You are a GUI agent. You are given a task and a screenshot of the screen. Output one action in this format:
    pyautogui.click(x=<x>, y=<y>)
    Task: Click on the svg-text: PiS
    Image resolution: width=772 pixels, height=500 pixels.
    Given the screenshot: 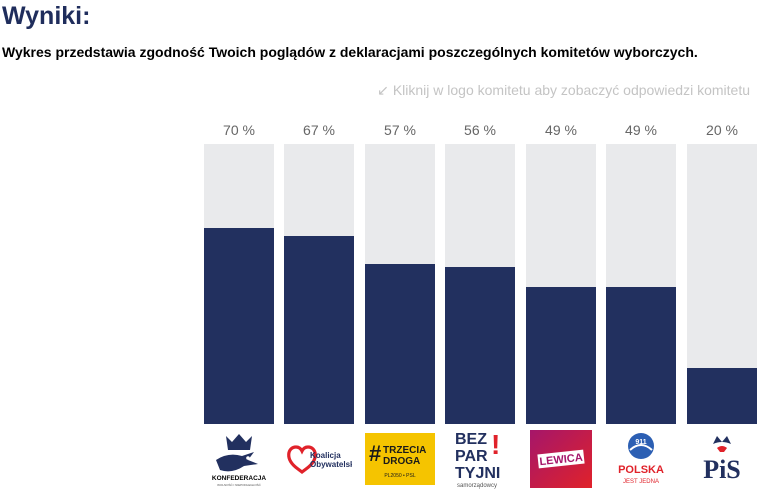 What is the action you would take?
    pyautogui.click(x=722, y=469)
    